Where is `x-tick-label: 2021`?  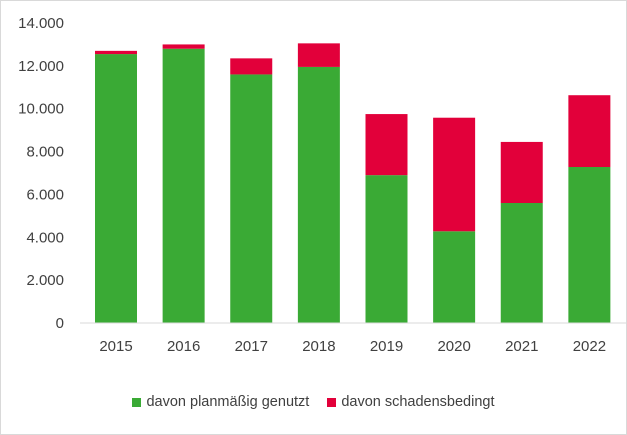 x-tick-label: 2021 is located at coordinates (521, 346).